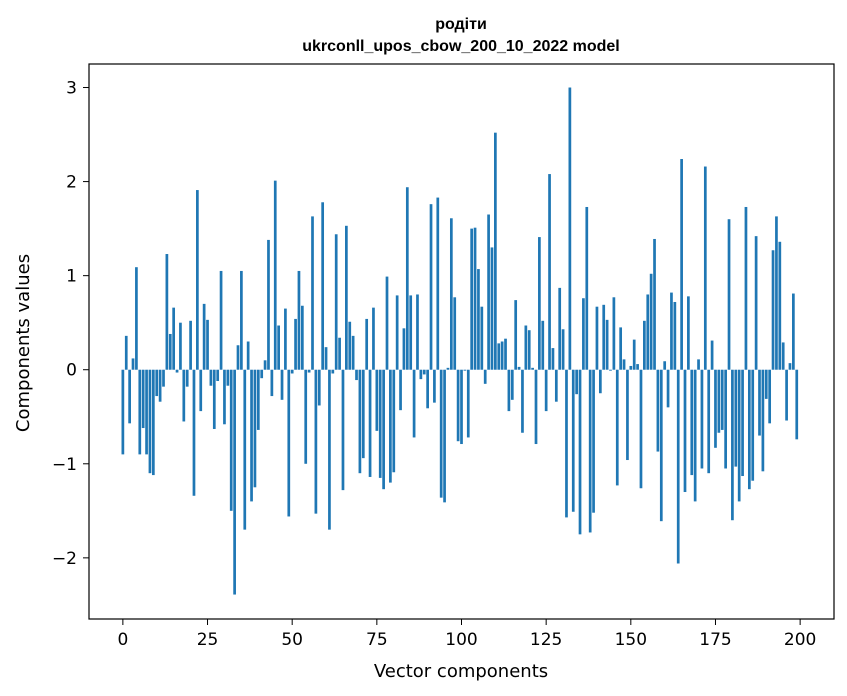 Image resolution: width=847 pixels, height=696 pixels. What do you see at coordinates (71, 371) in the screenshot?
I see `y-tick-label: 0` at bounding box center [71, 371].